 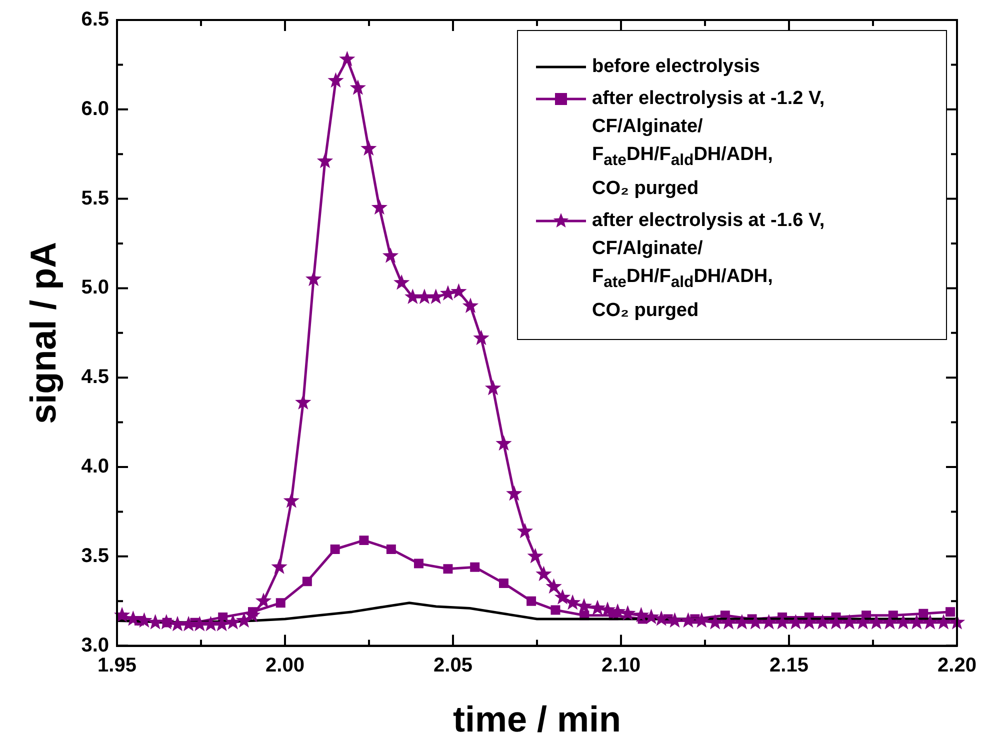 I want to click on x-axis-title: time / min, so click(x=537, y=719).